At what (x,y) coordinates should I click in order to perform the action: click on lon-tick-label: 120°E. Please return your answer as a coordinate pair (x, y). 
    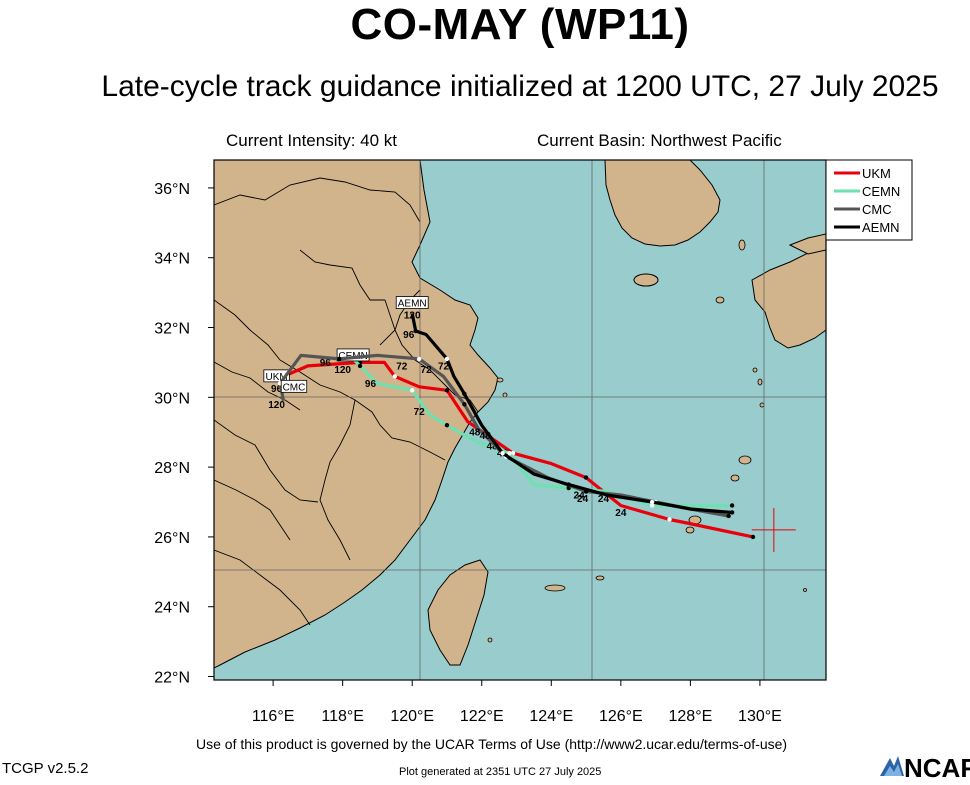
    Looking at the image, I should click on (412, 716).